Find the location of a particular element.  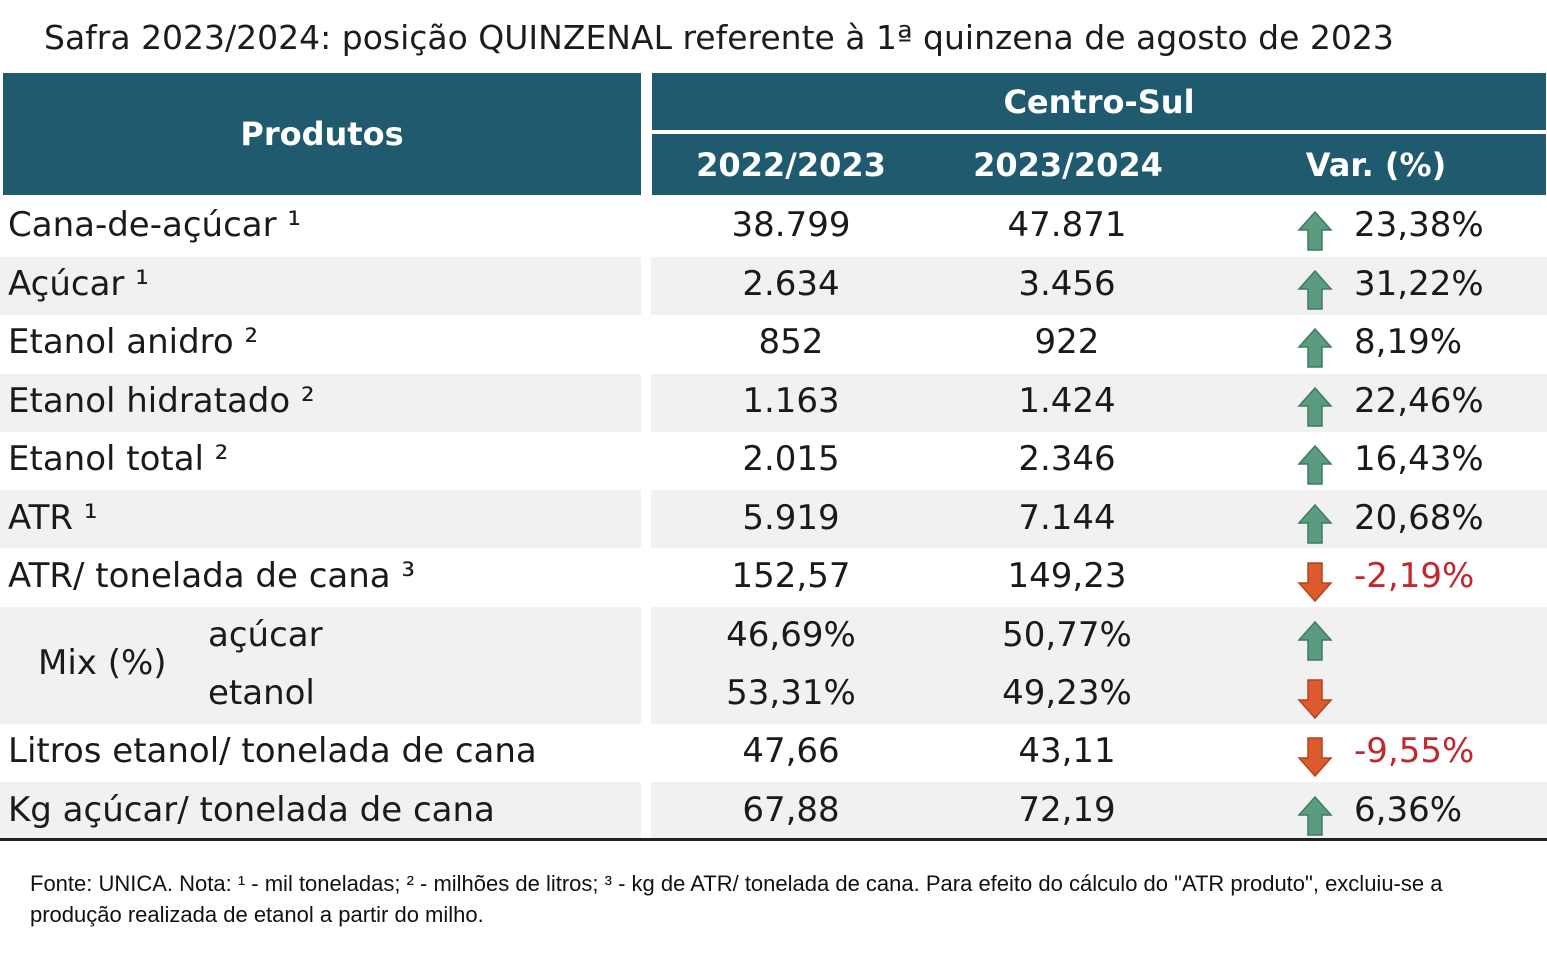

header-region: Centro-Sul is located at coordinates (1099, 101).